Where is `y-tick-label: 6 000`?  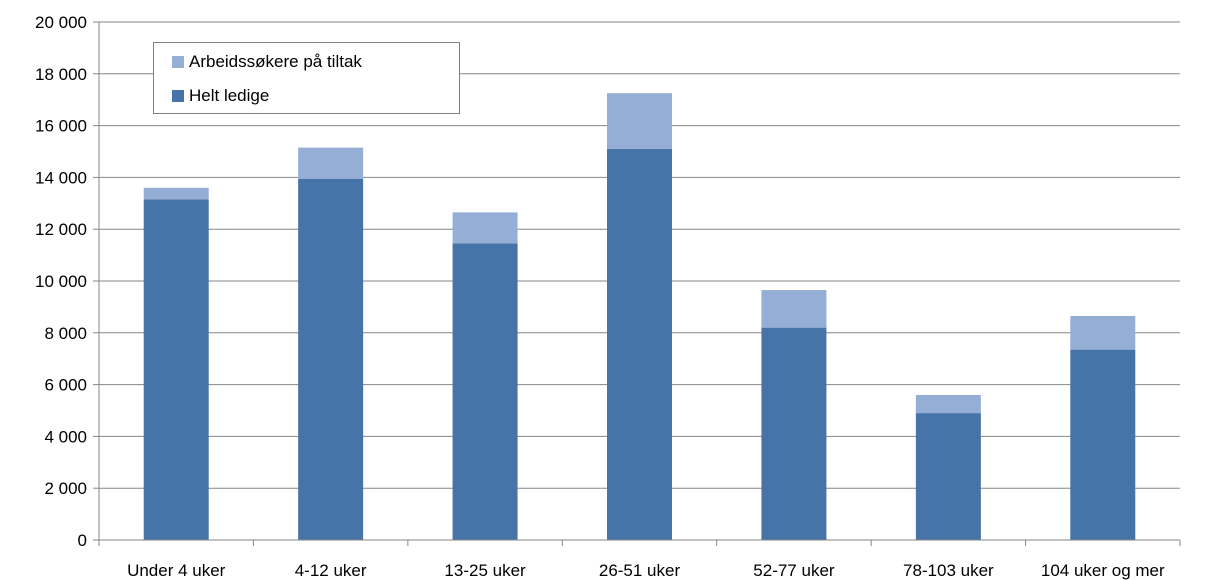
y-tick-label: 6 000 is located at coordinates (65, 385).